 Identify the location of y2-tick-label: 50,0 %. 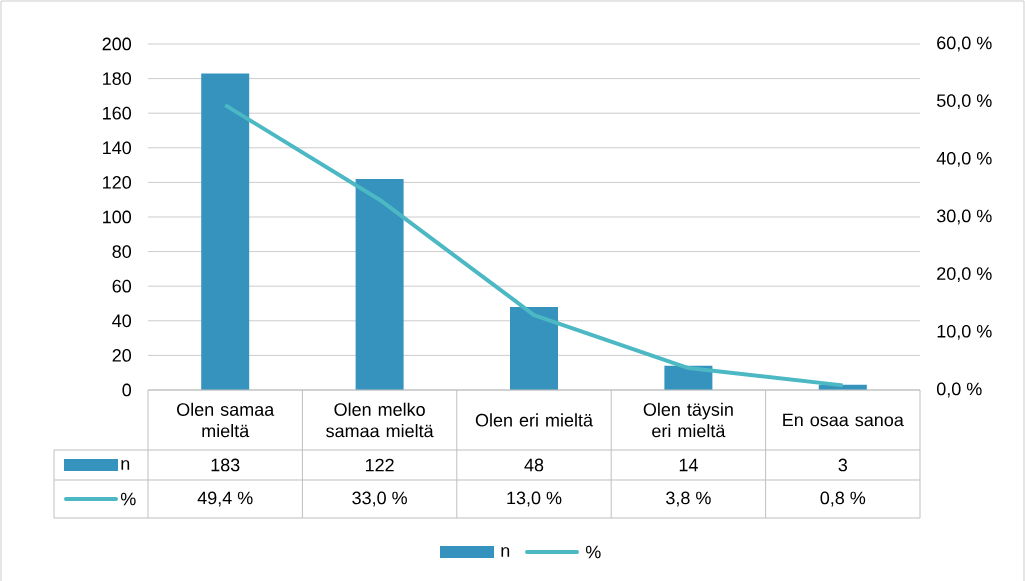
(964, 102).